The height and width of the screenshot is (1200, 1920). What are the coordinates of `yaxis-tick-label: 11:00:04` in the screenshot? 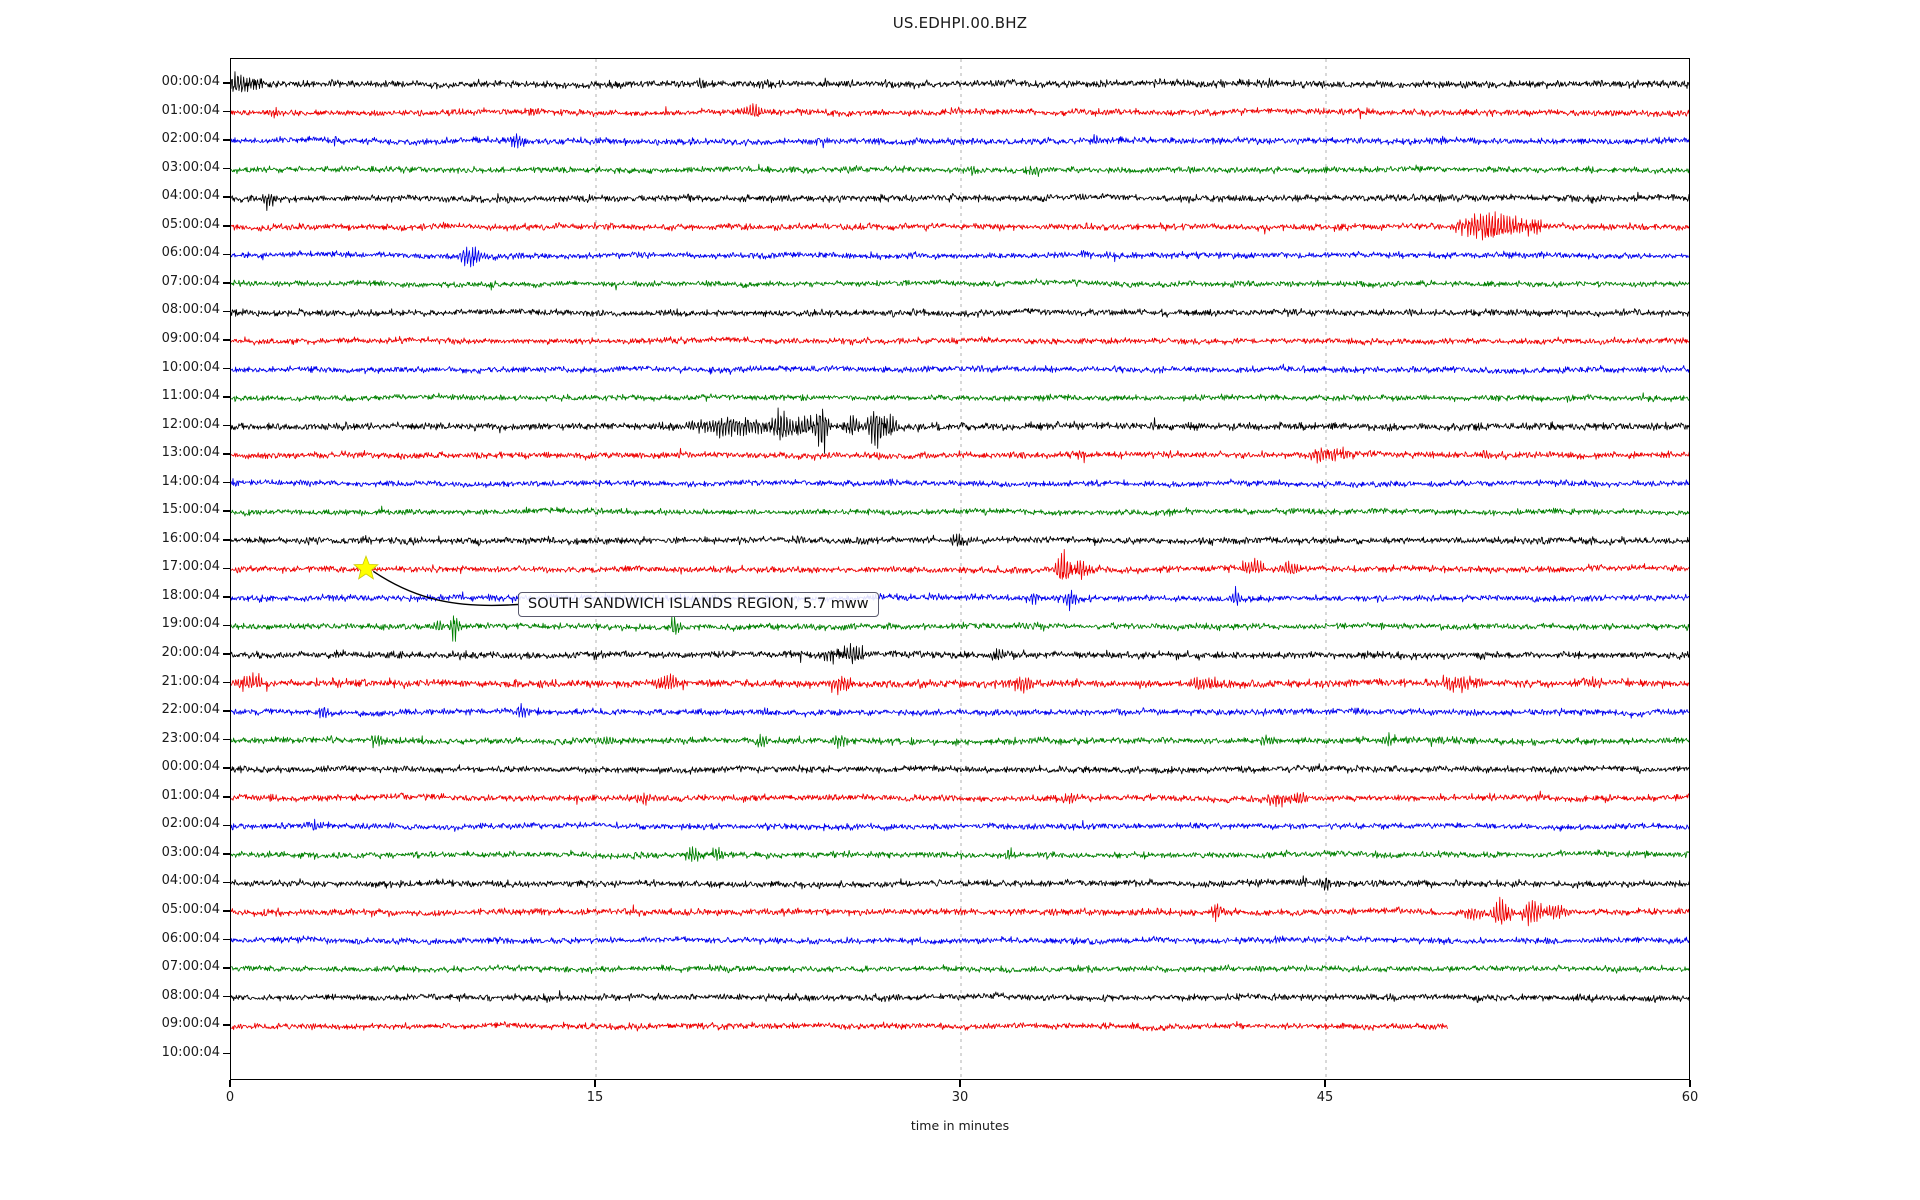 It's located at (190, 396).